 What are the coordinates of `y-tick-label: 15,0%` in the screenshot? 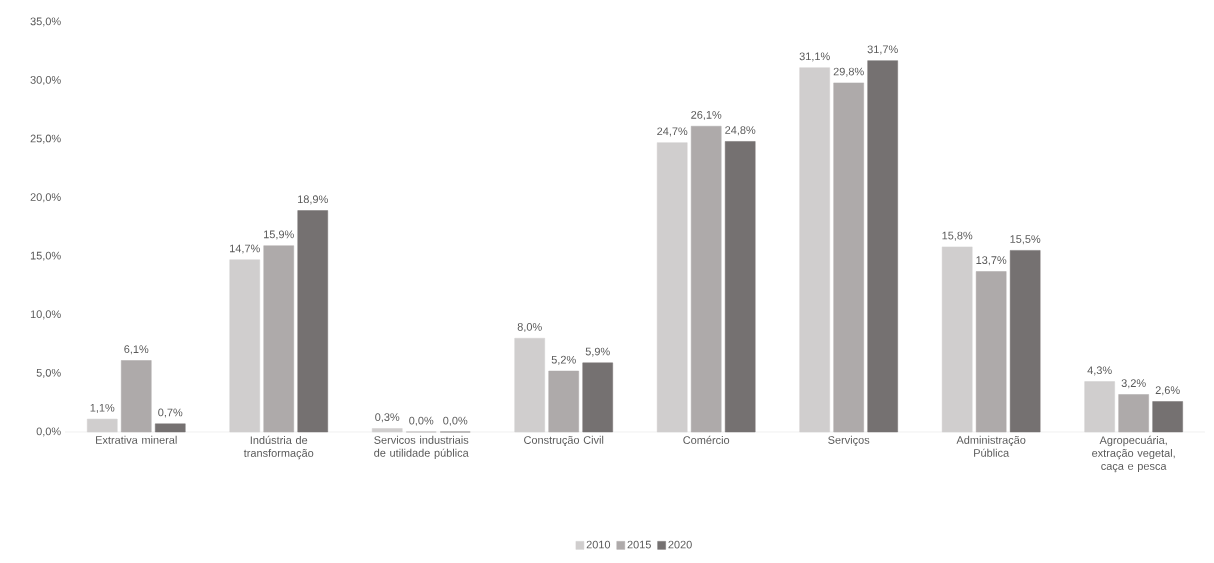 It's located at (45, 256).